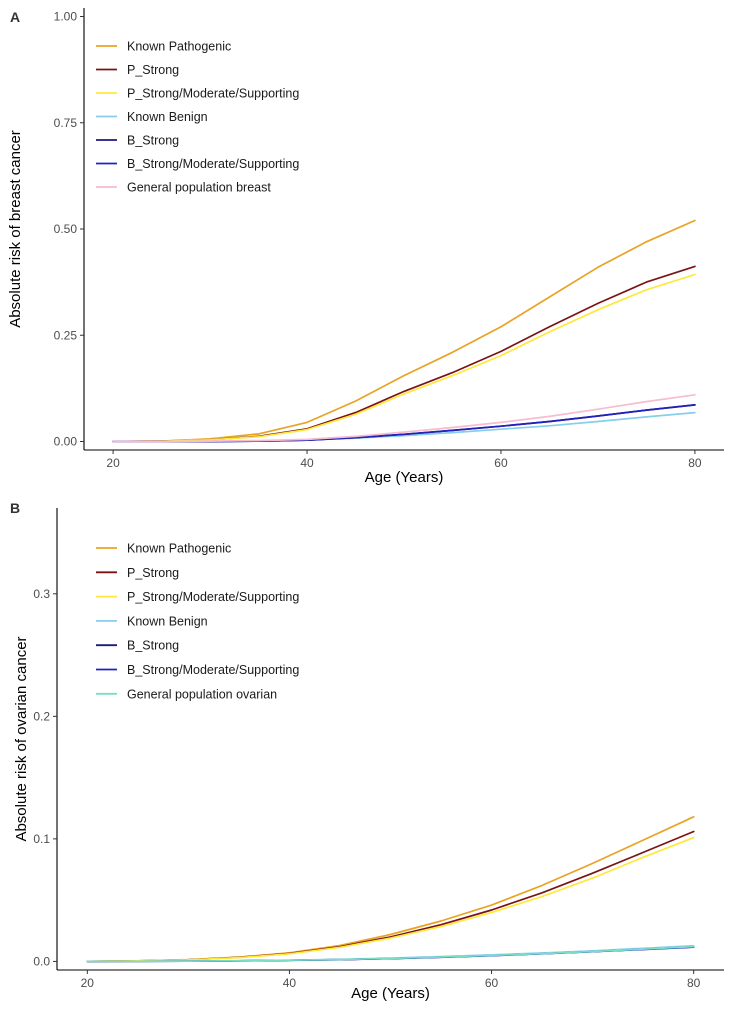  I want to click on y-axis-title: Absolute risk of breast cancer, so click(15, 229).